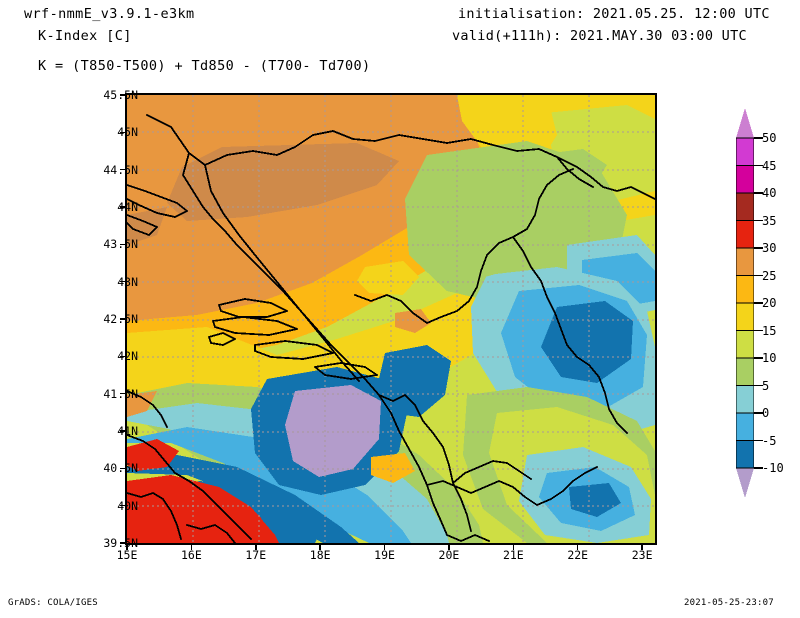 The width and height of the screenshot is (800, 618). Describe the element at coordinates (127, 281) in the screenshot. I see `y-tick-label: 43N` at that location.